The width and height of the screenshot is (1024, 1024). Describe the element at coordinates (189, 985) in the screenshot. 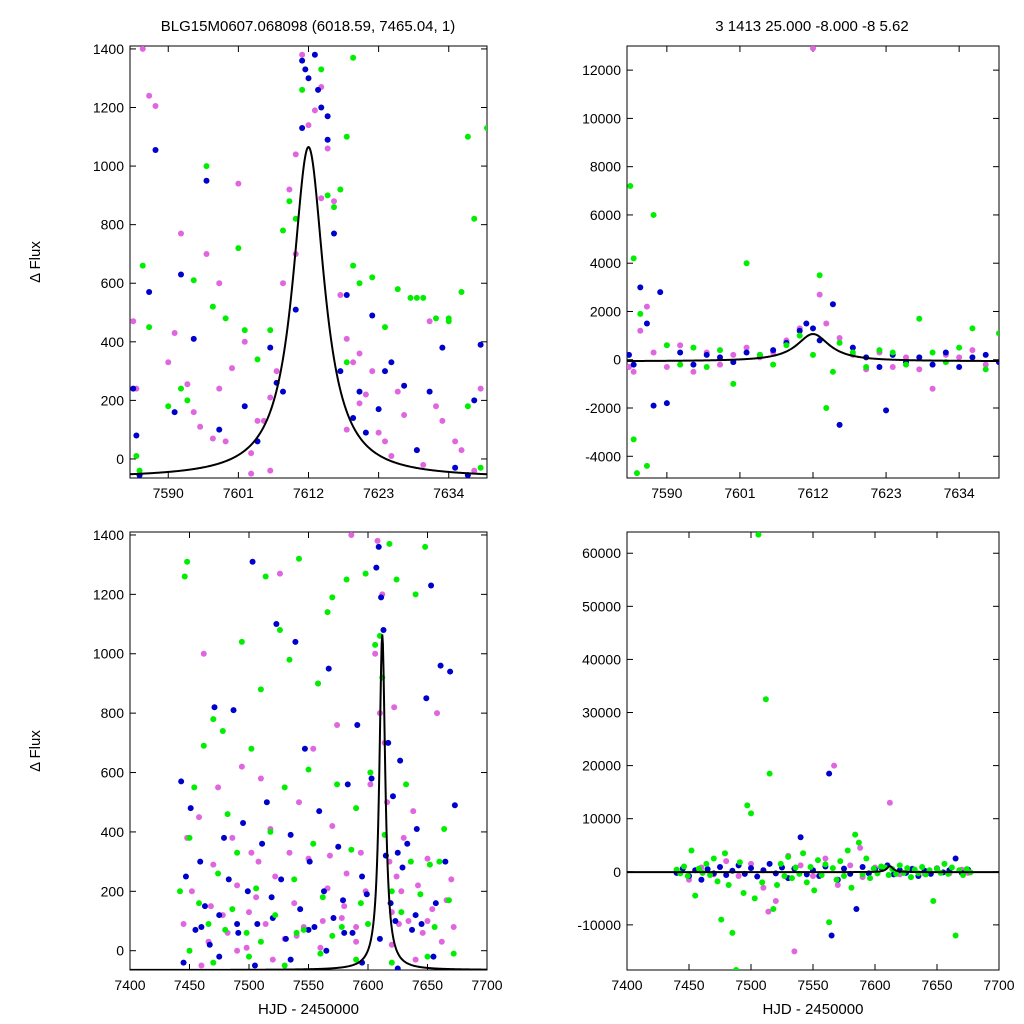

I see `x-tick-label: 7450` at that location.